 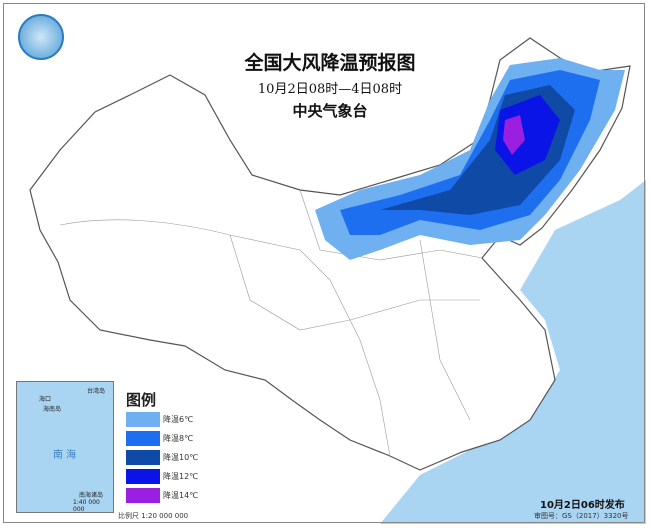 What do you see at coordinates (162, 495) in the screenshot?
I see `legend-item: 降温14℃` at bounding box center [162, 495].